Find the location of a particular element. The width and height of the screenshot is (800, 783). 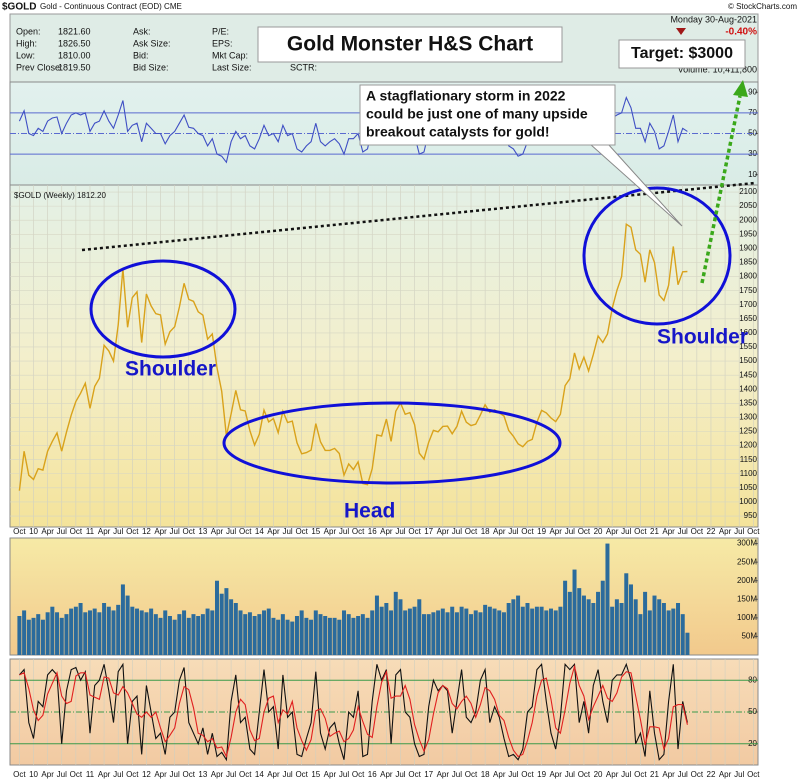

y-tick-label: 1000 is located at coordinates (748, 501).